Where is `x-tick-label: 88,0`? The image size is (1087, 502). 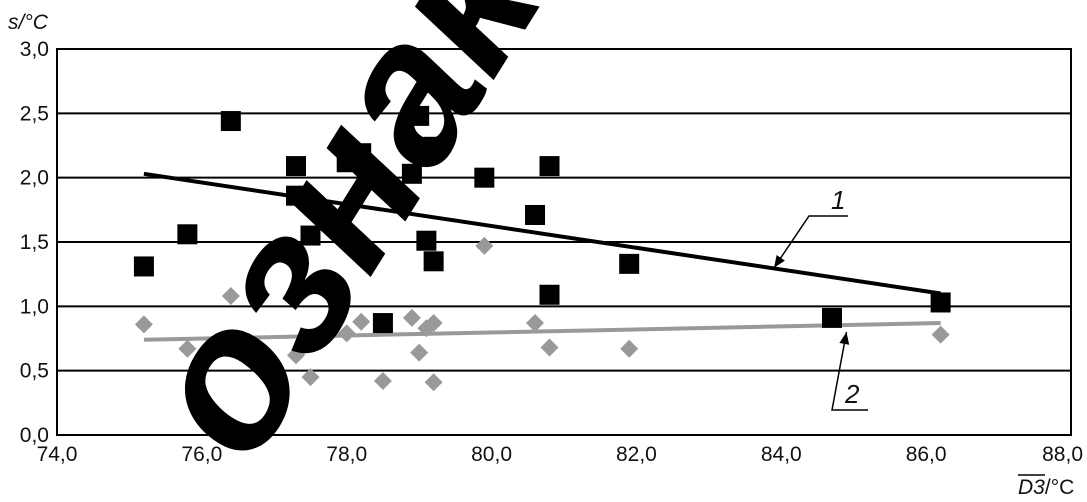 x-tick-label: 88,0 is located at coordinates (1062, 454).